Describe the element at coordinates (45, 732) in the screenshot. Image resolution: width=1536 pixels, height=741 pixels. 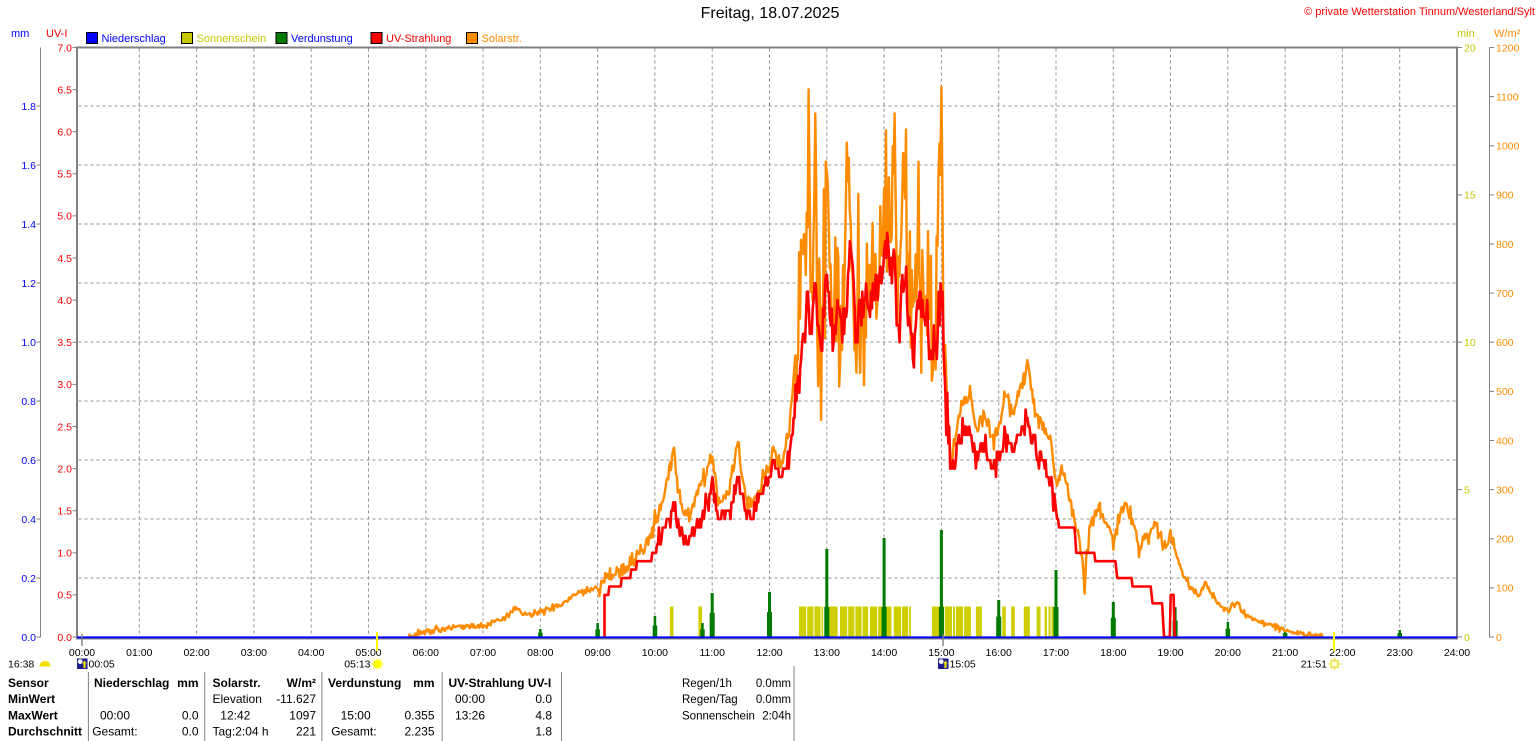
I see `svg-text: Durchschnitt` at that location.